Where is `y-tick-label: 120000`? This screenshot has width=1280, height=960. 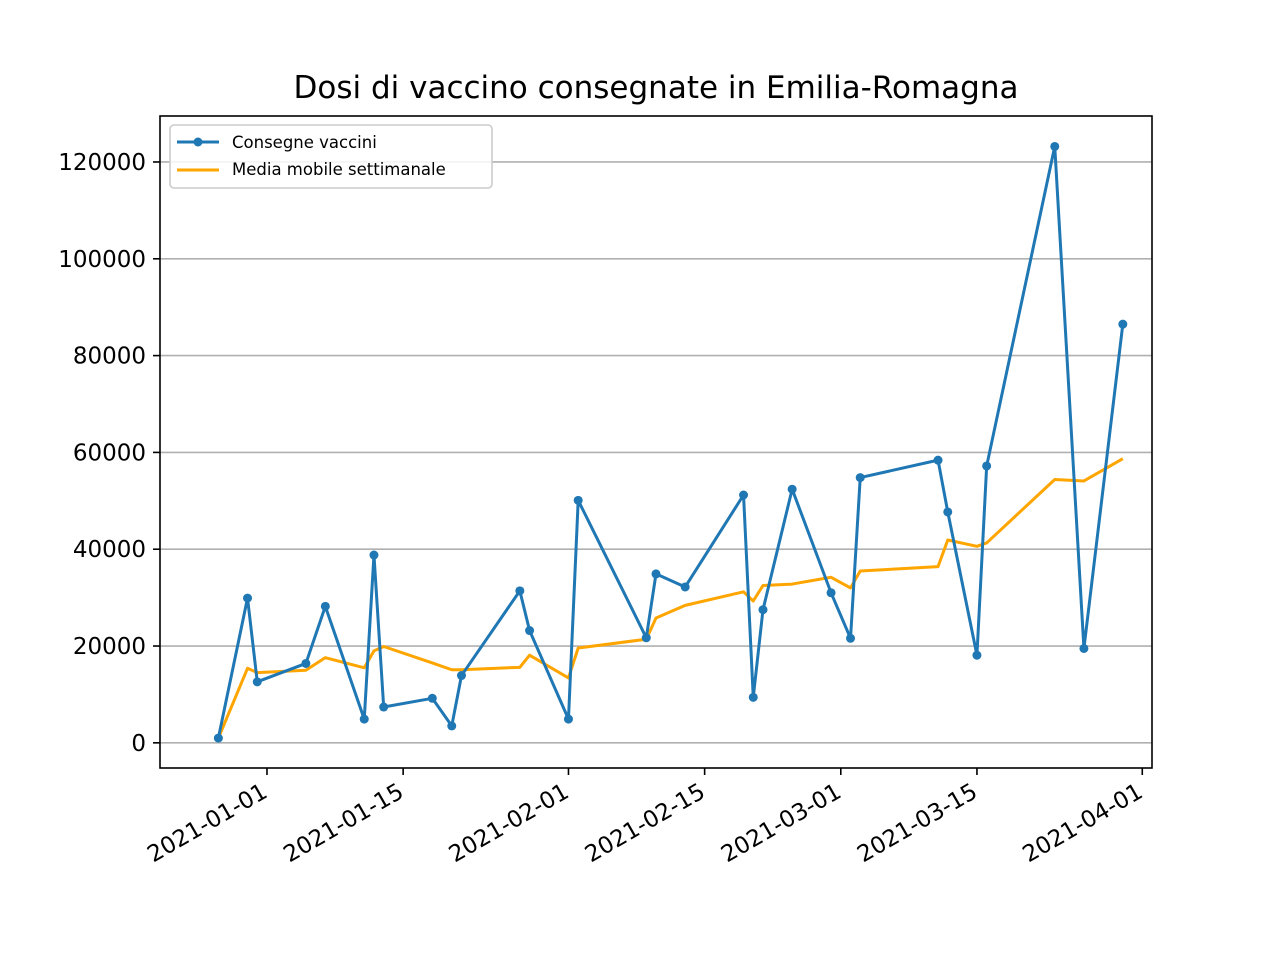
y-tick-label: 120000 is located at coordinates (102, 163).